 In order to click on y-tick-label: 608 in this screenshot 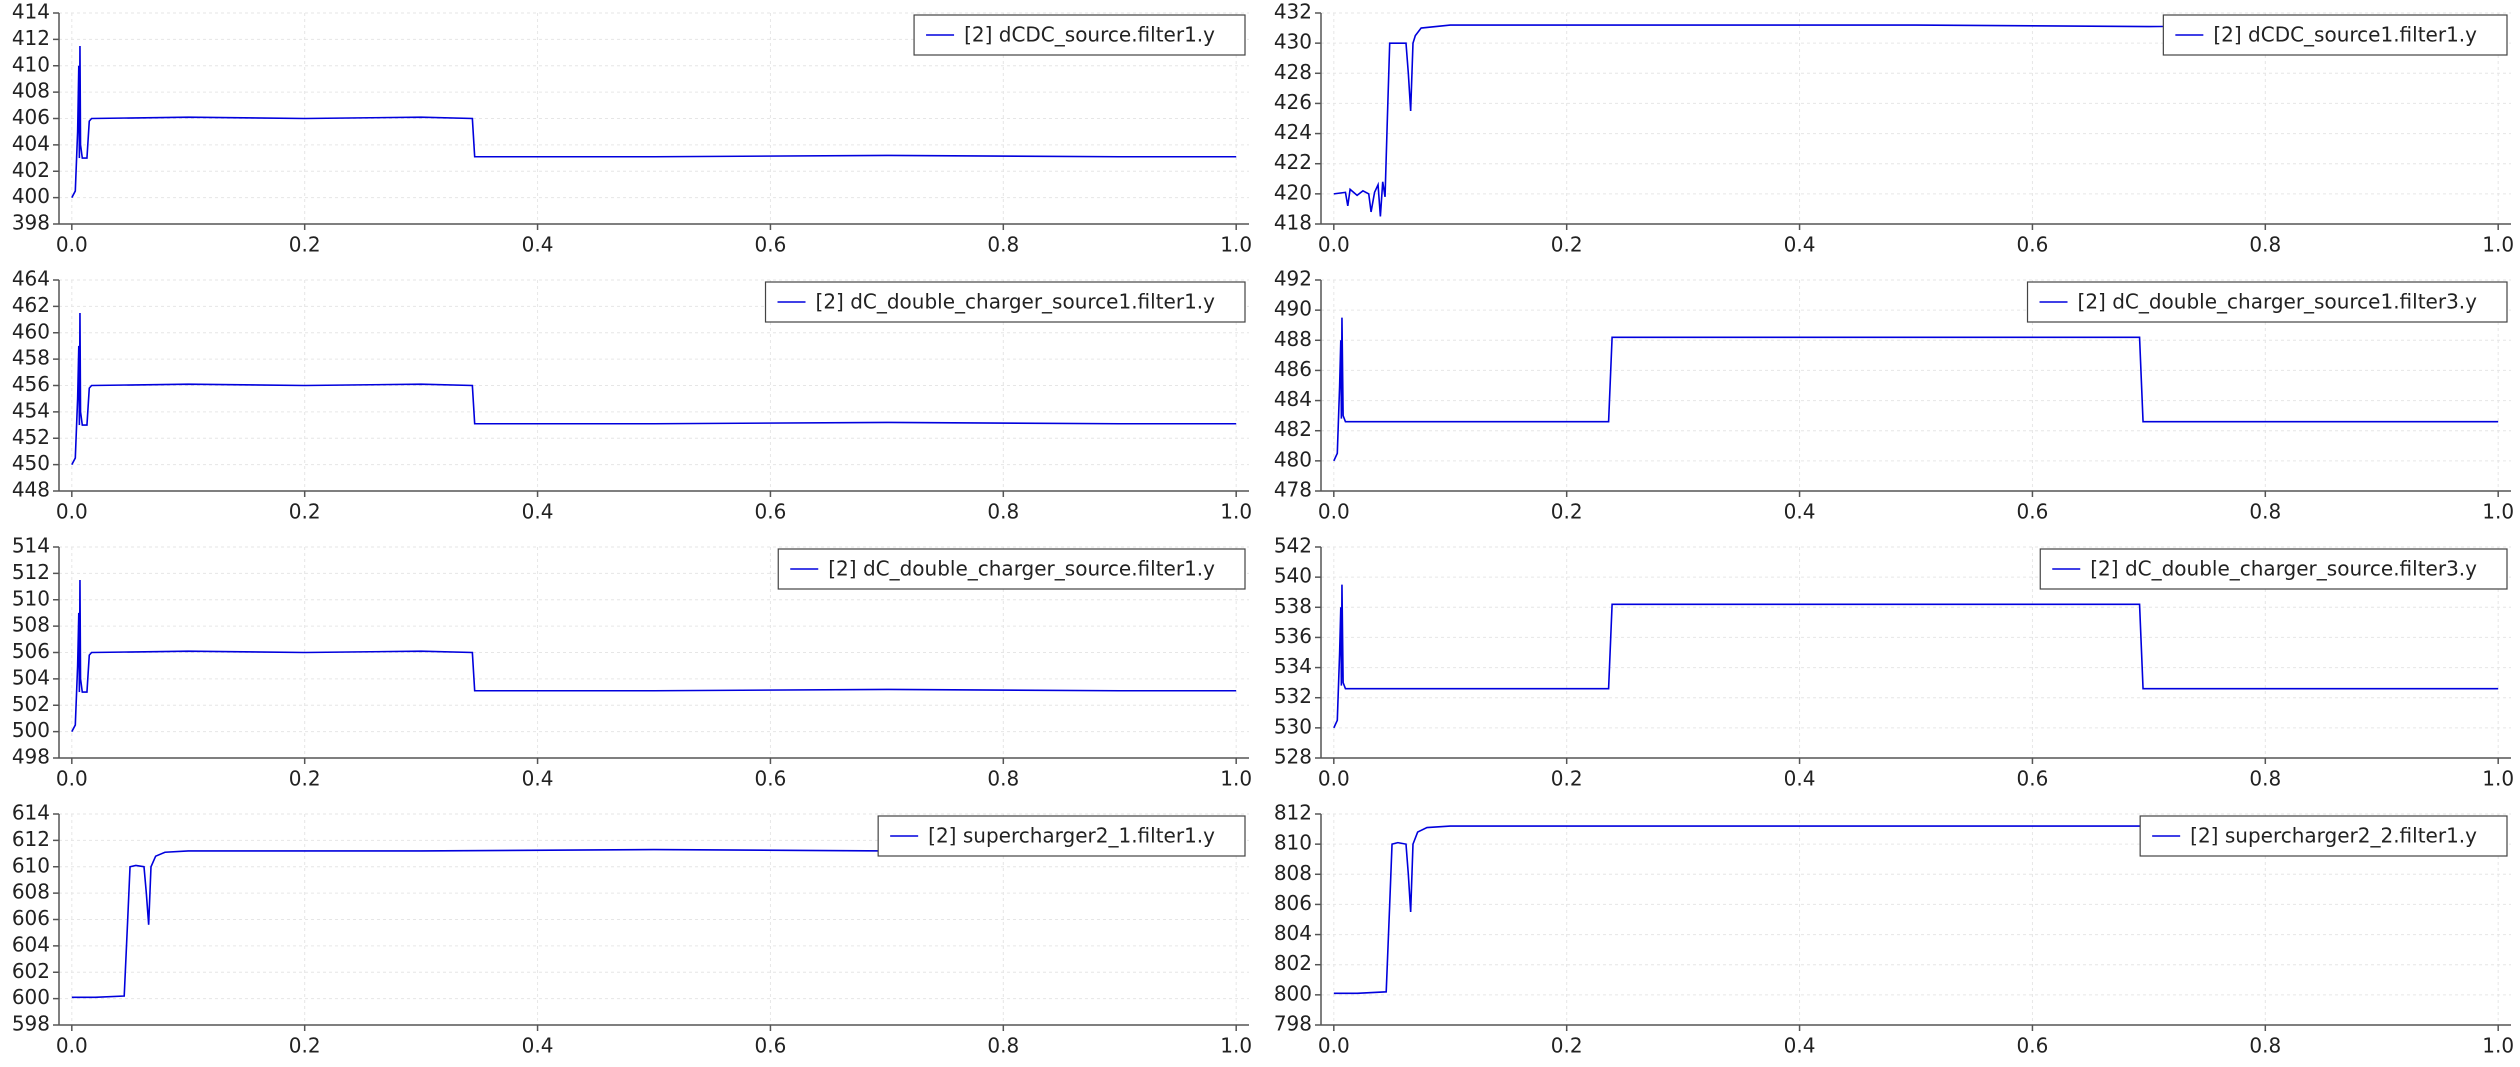, I will do `click(31, 892)`.